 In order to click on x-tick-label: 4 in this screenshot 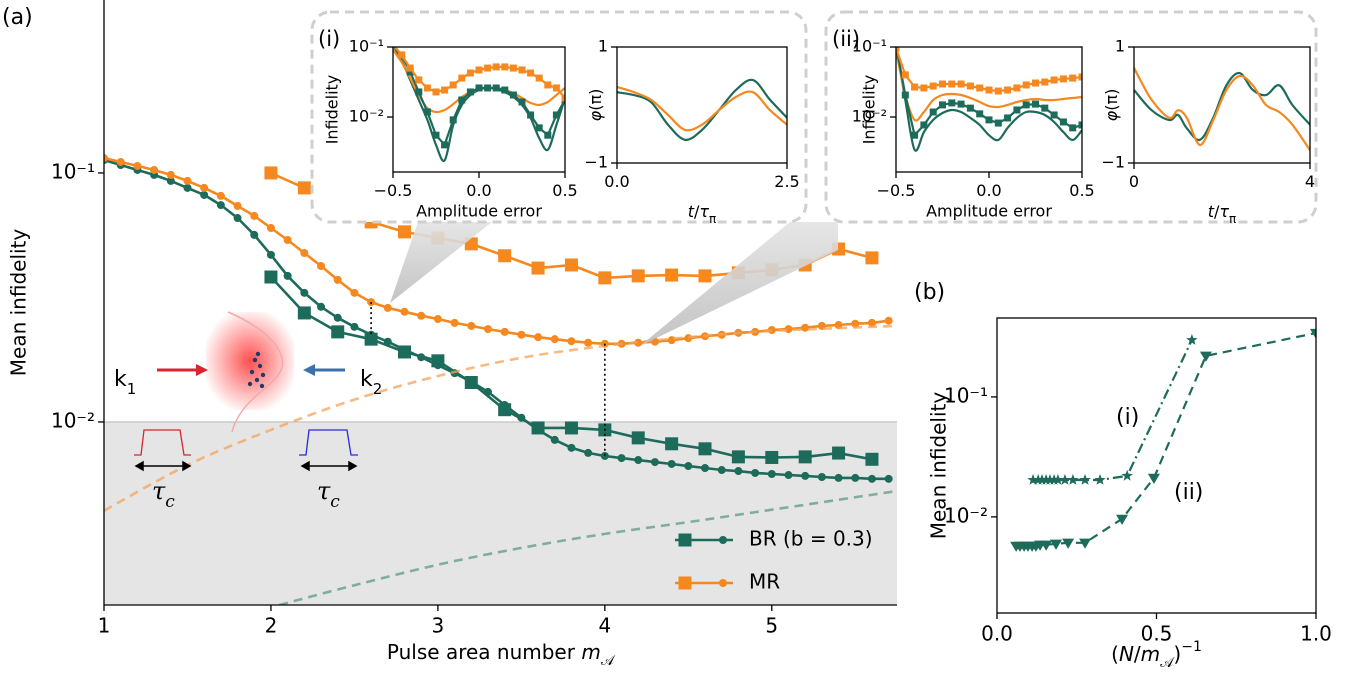, I will do `click(604, 626)`.